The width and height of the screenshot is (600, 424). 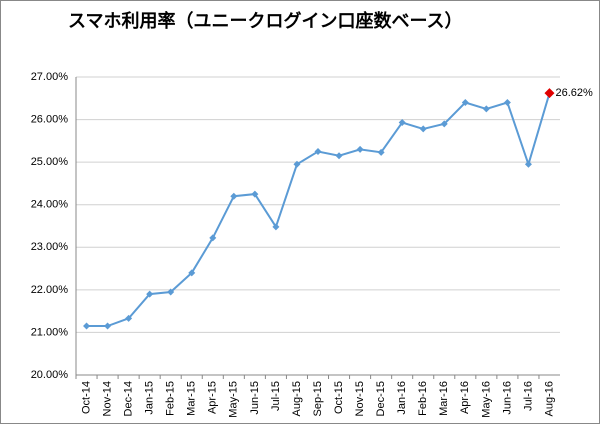 I want to click on x-tick-label: May-15, so click(x=234, y=399).